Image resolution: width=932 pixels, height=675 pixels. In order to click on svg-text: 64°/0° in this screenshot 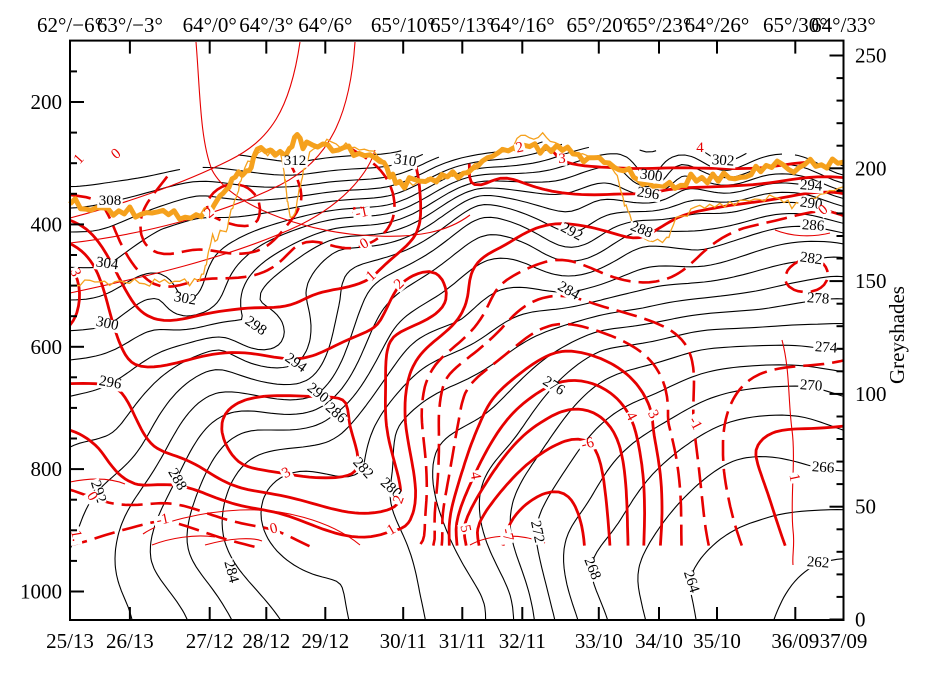, I will do `click(210, 25)`.